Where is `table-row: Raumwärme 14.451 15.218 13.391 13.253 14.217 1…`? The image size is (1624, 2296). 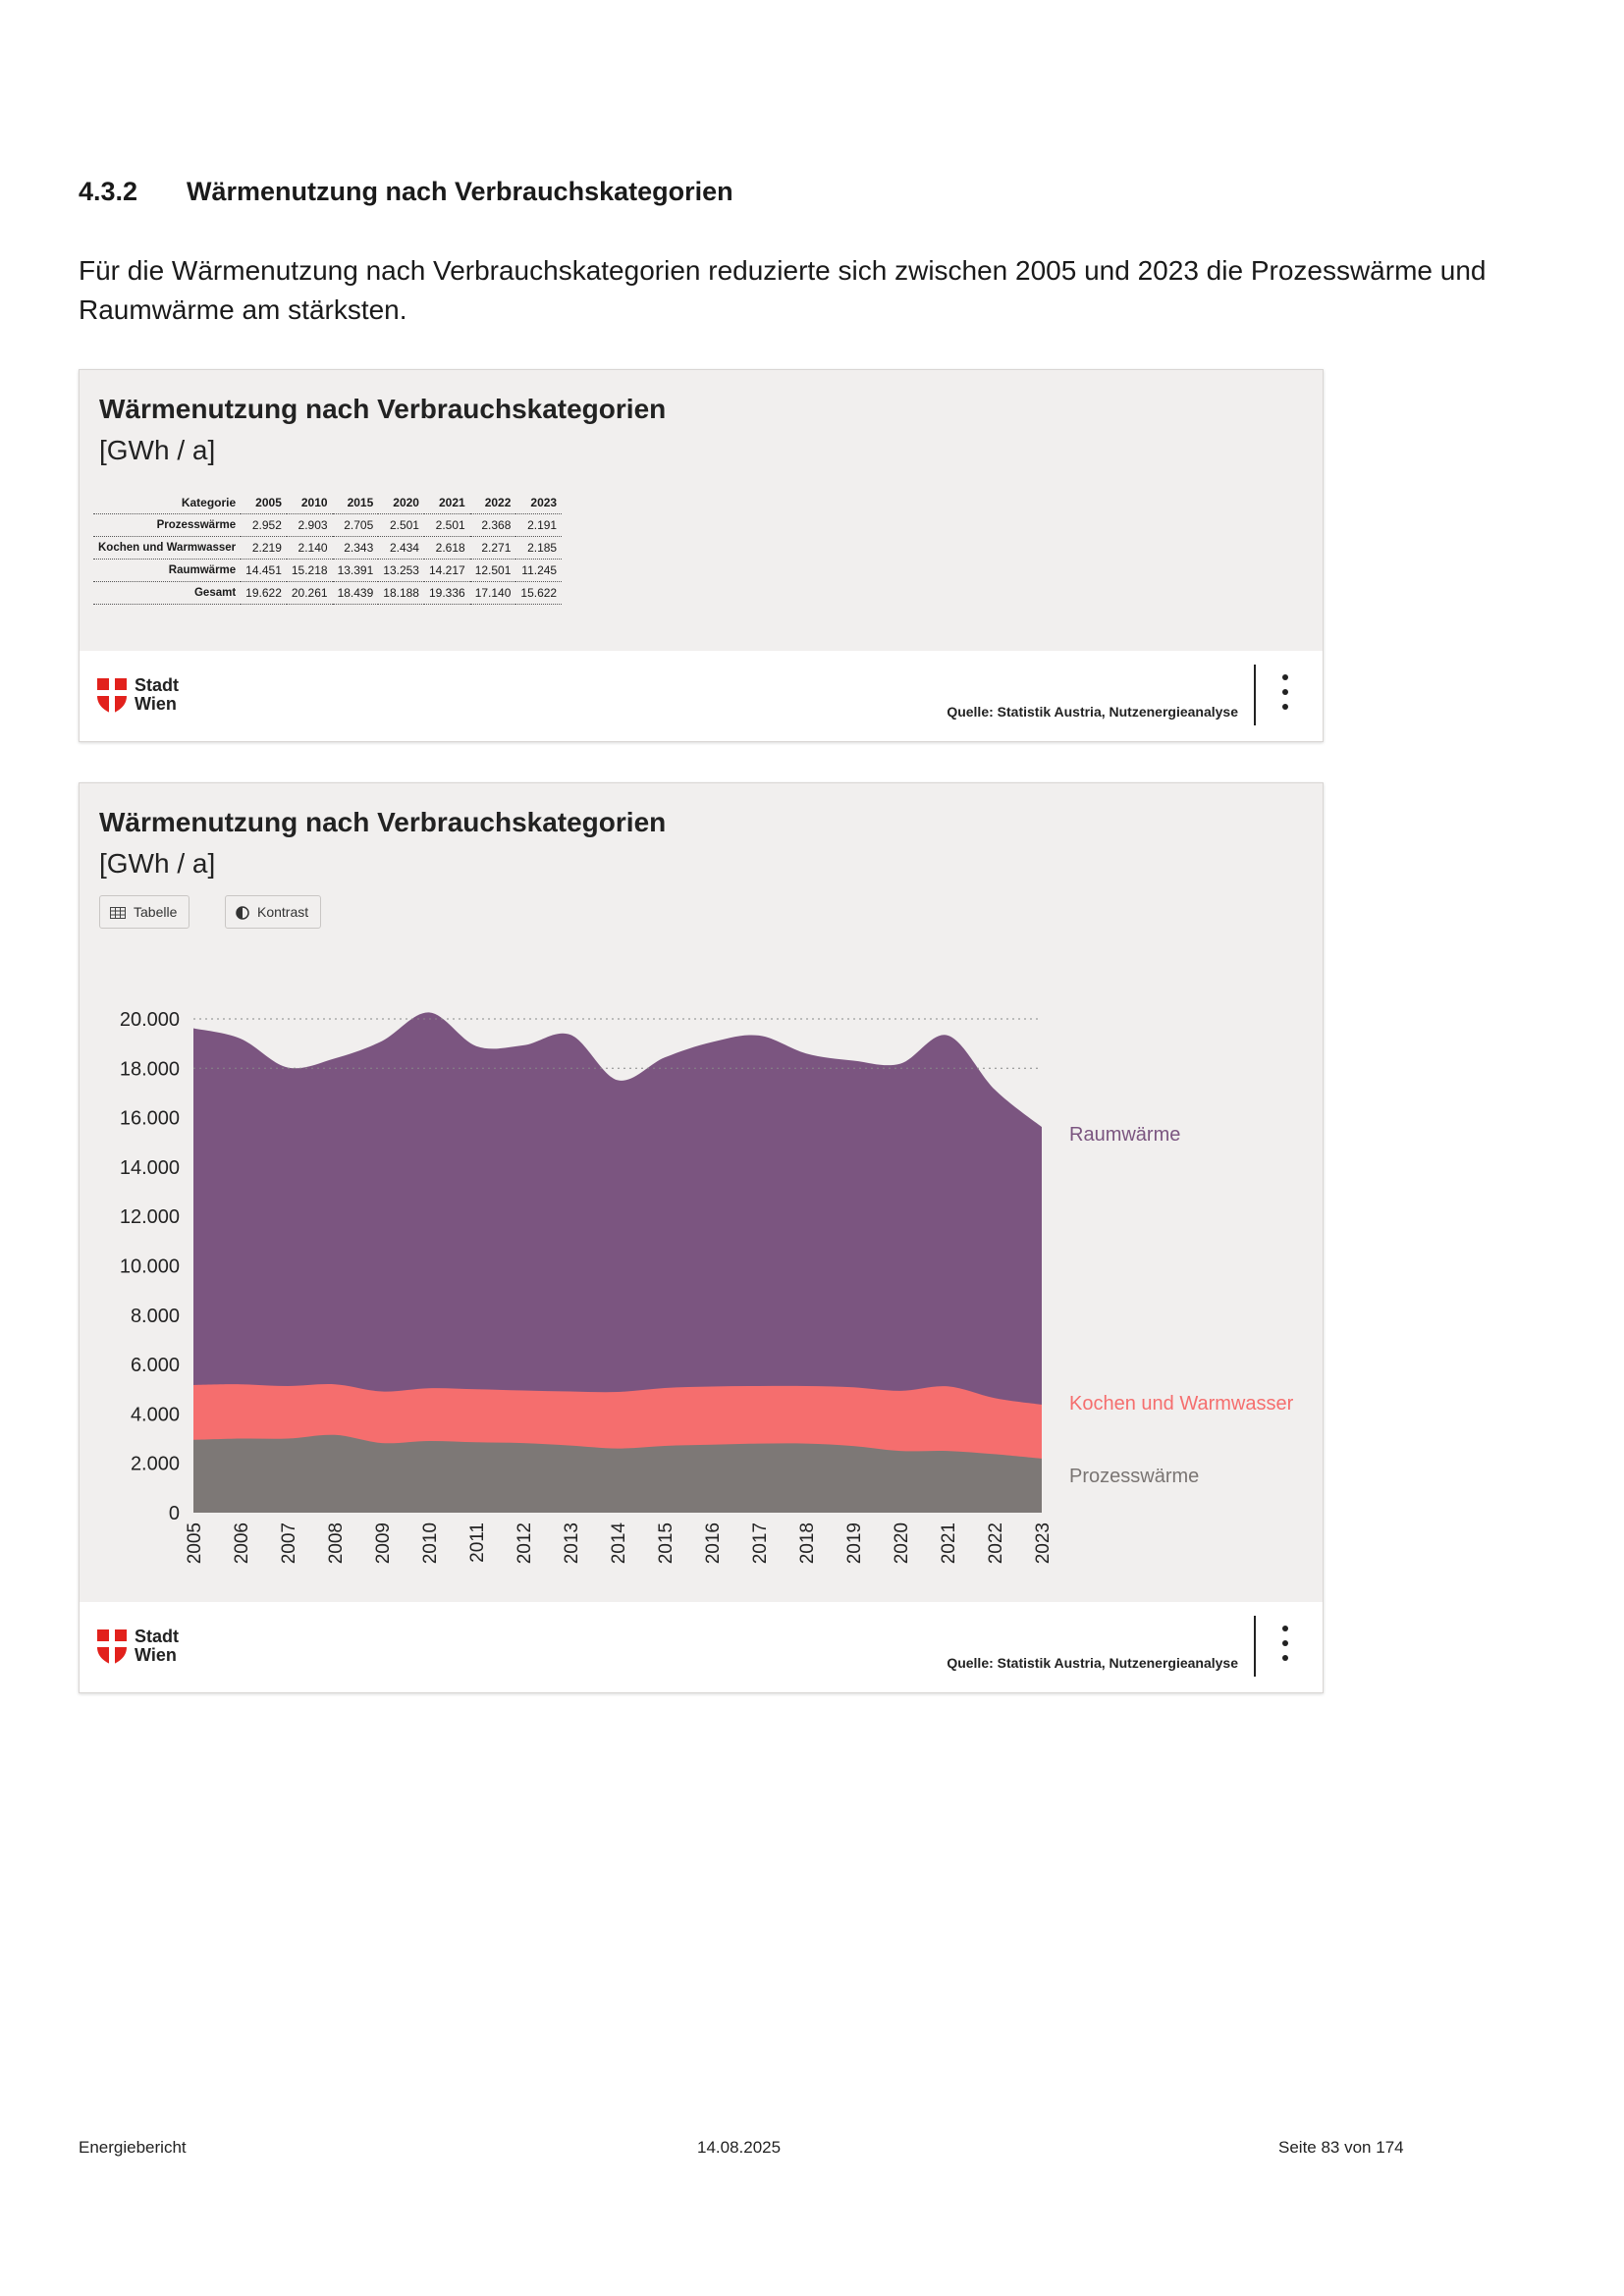 table-row: Raumwärme 14.451 15.218 13.391 13.253 14.217 1… is located at coordinates (328, 570).